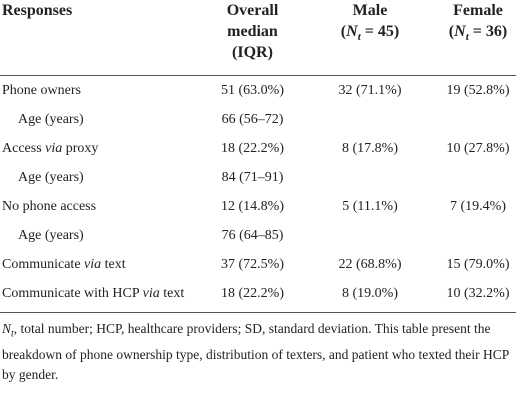 This screenshot has width=516, height=410. I want to click on footnote-symbol: N, so click(7, 328).